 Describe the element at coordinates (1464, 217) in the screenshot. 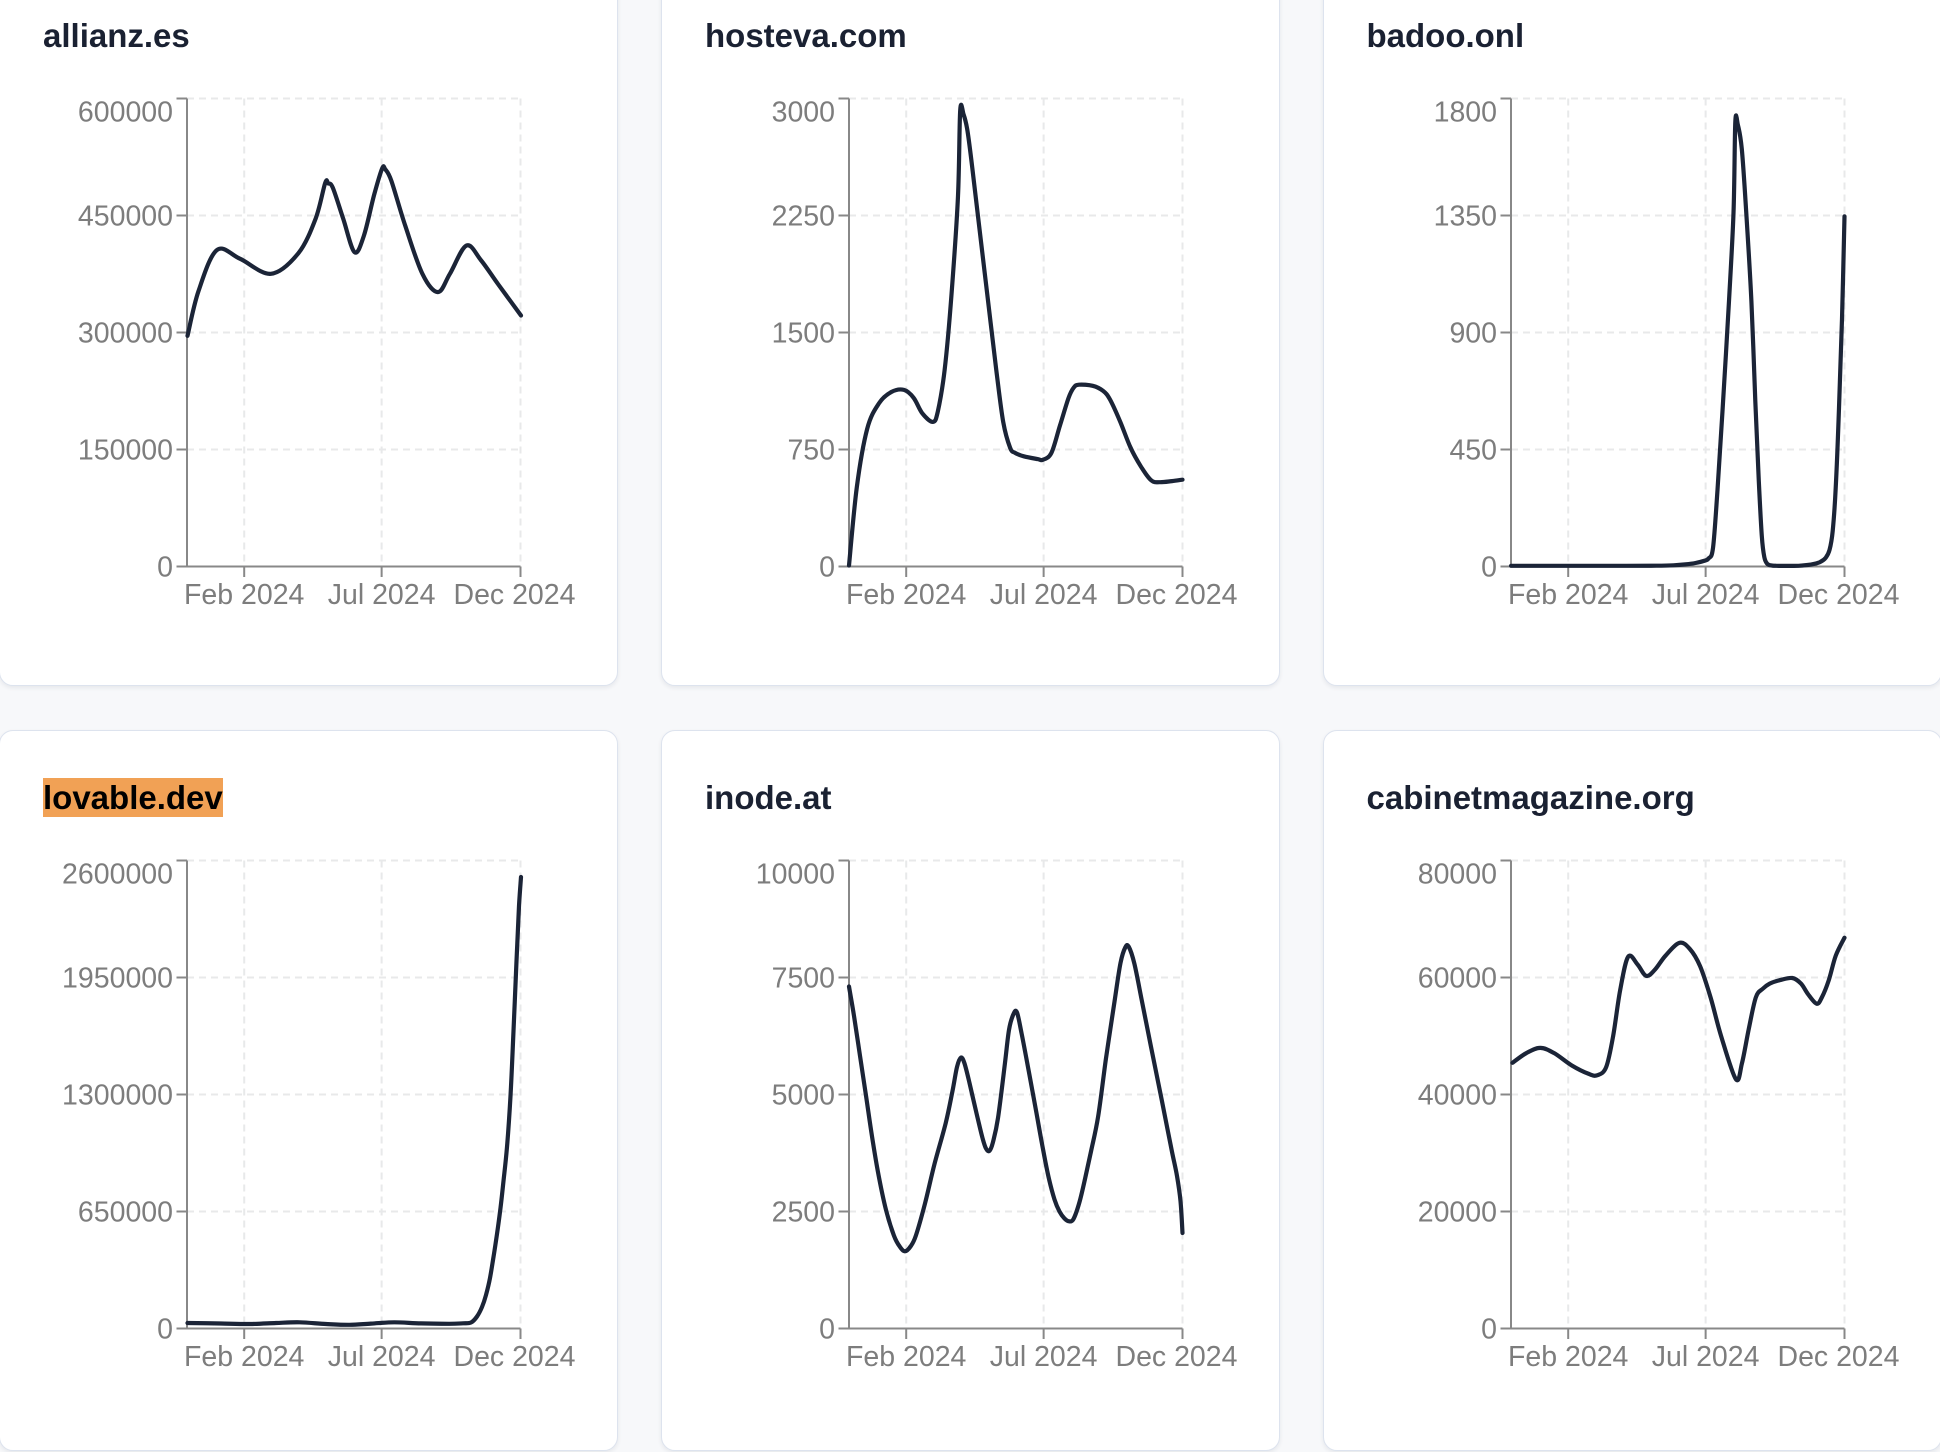

I see `svg-text: 1350` at that location.